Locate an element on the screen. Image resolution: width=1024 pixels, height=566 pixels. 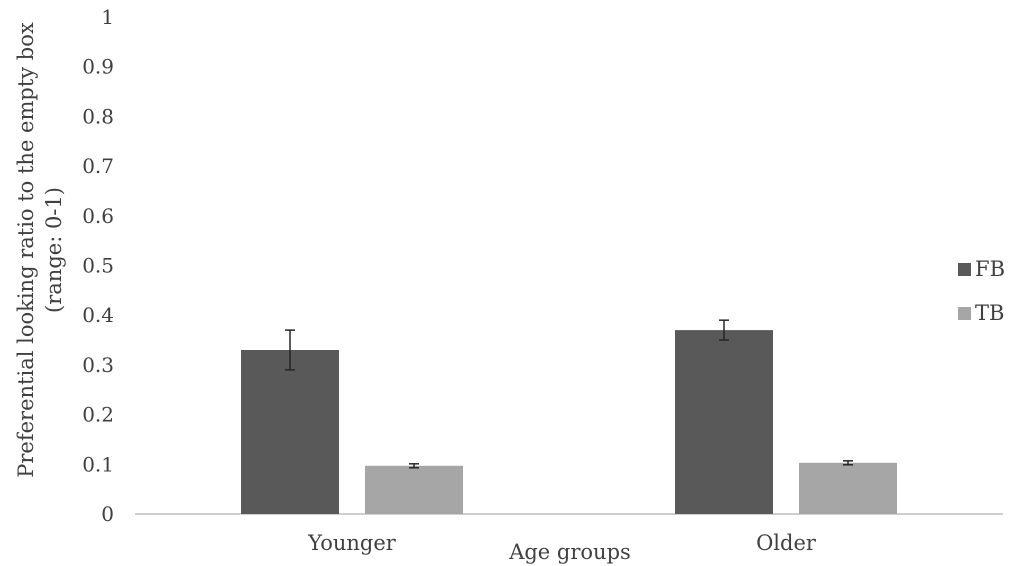
legend-label-fb: FB is located at coordinates (990, 269).